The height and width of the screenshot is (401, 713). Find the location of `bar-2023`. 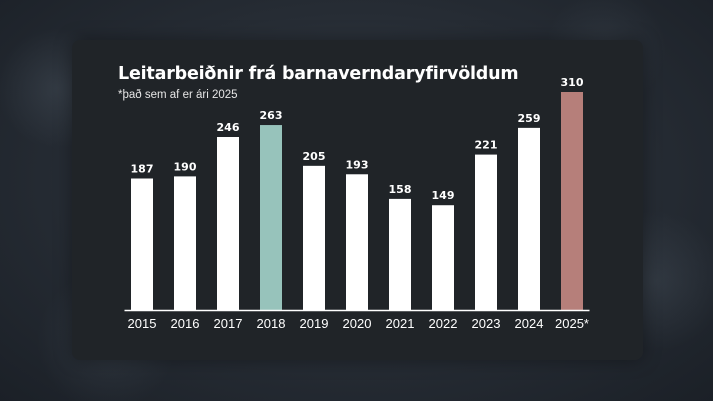

bar-2023 is located at coordinates (486, 232).